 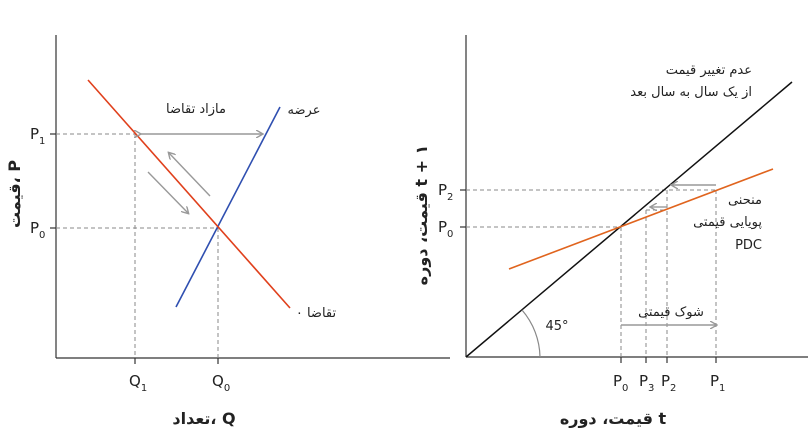 What do you see at coordinates (203, 418) in the screenshot?
I see `left-x-axis-title: تعداد، Q` at bounding box center [203, 418].